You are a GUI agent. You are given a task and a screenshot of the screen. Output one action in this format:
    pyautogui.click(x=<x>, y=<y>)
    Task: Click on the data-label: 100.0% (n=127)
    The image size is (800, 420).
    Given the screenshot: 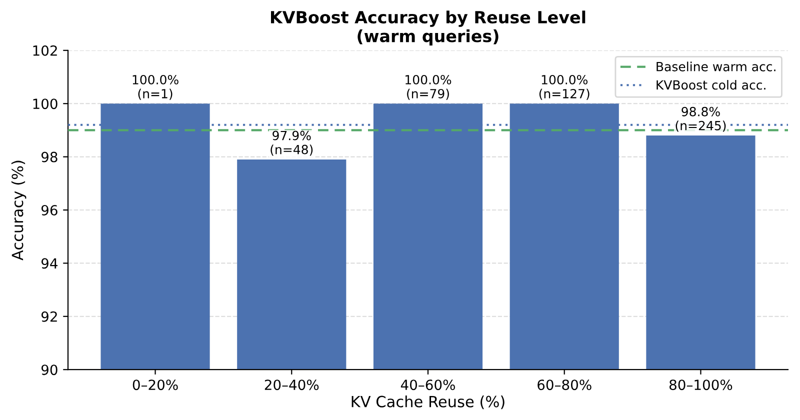 What is the action you would take?
    pyautogui.click(x=564, y=87)
    